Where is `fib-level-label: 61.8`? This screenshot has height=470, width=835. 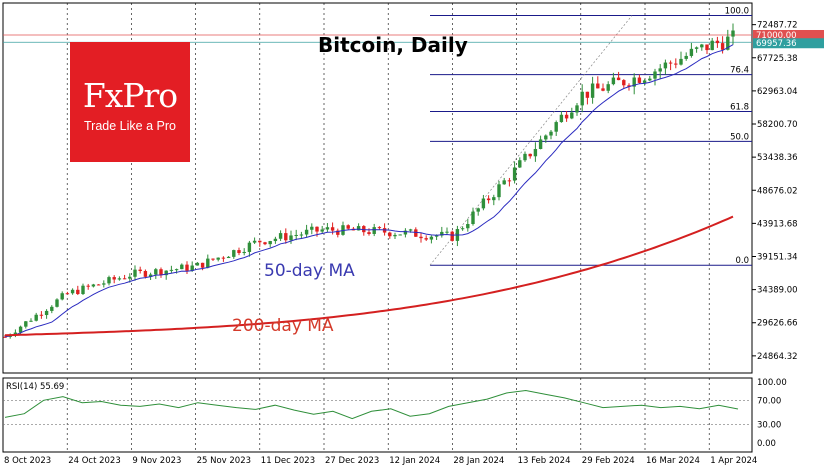 fib-level-label: 61.8 is located at coordinates (739, 107).